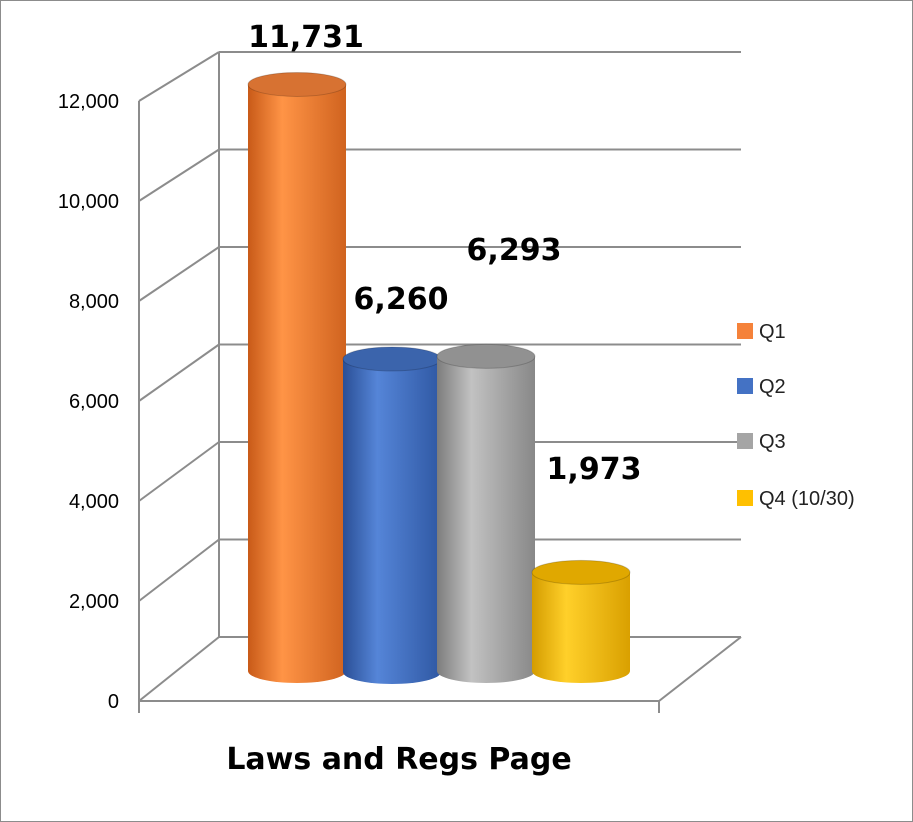  What do you see at coordinates (94, 502) in the screenshot?
I see `y-tick-label: 4,000` at bounding box center [94, 502].